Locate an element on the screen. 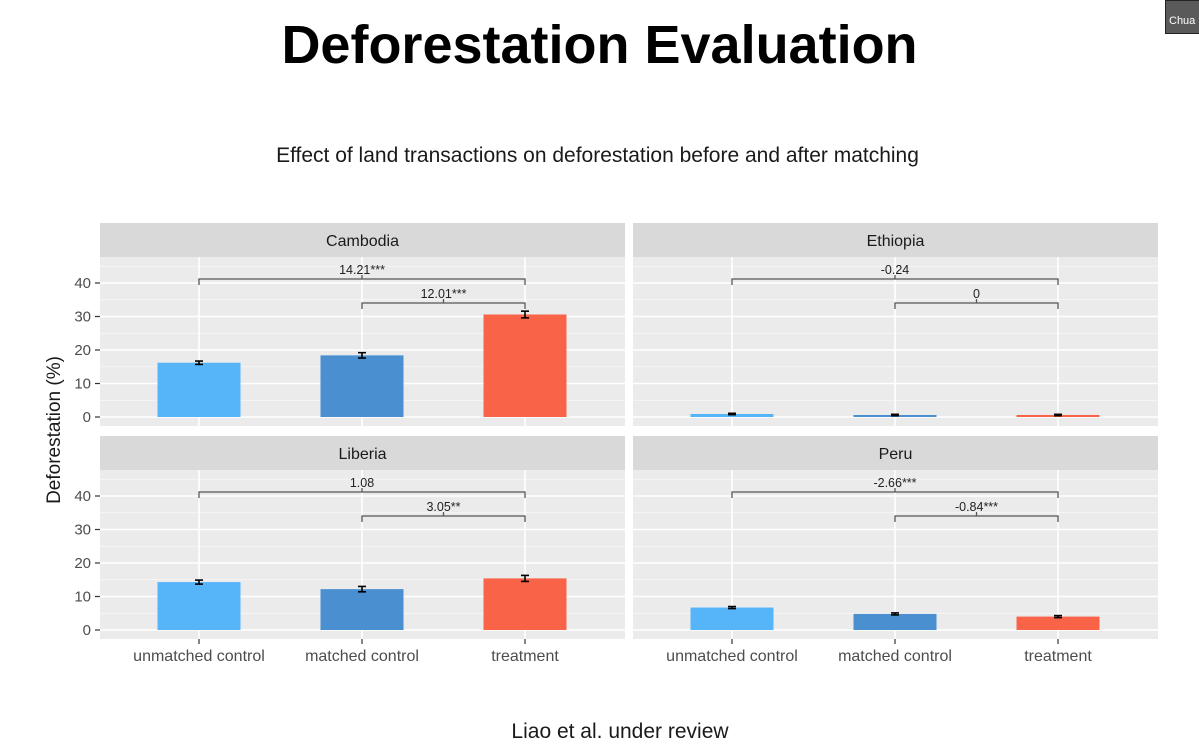 The width and height of the screenshot is (1199, 748). significance-label: 12.01*** is located at coordinates (444, 294).